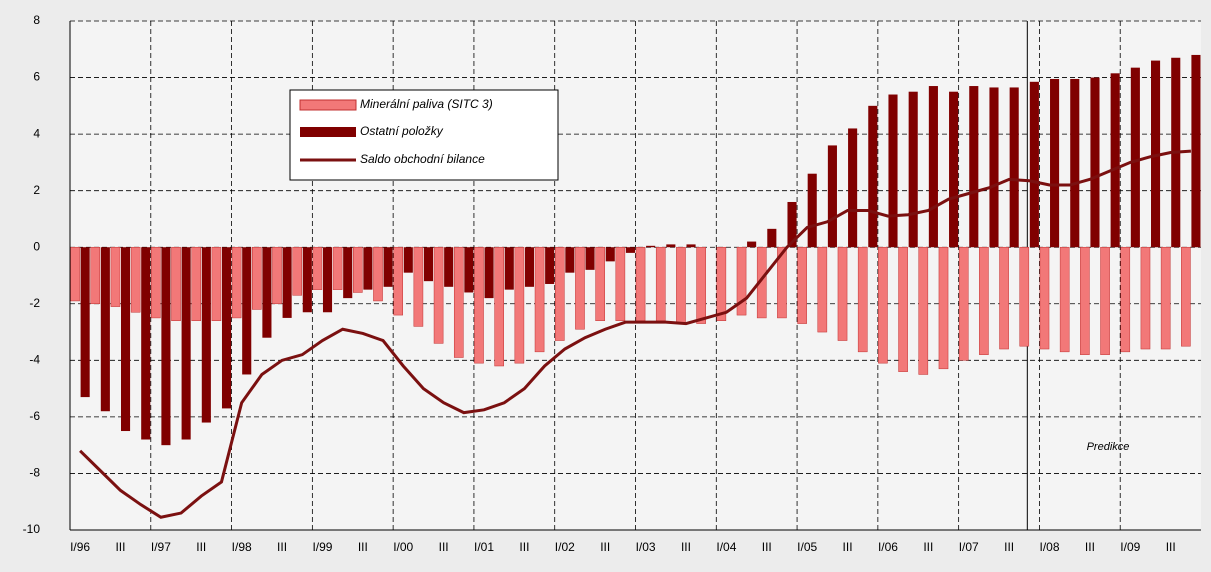 This screenshot has height=572, width=1211. What do you see at coordinates (1130, 547) in the screenshot?
I see `x-tick-label: I/09` at bounding box center [1130, 547].